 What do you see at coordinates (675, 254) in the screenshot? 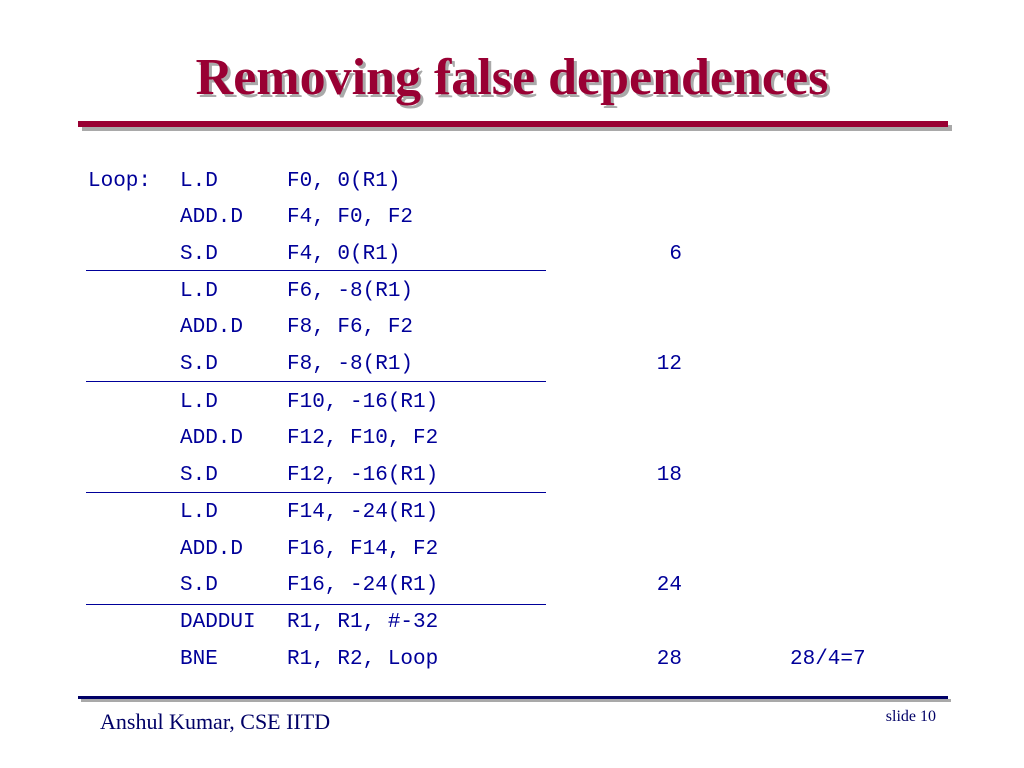
I see `cycle-count: 6` at bounding box center [675, 254].